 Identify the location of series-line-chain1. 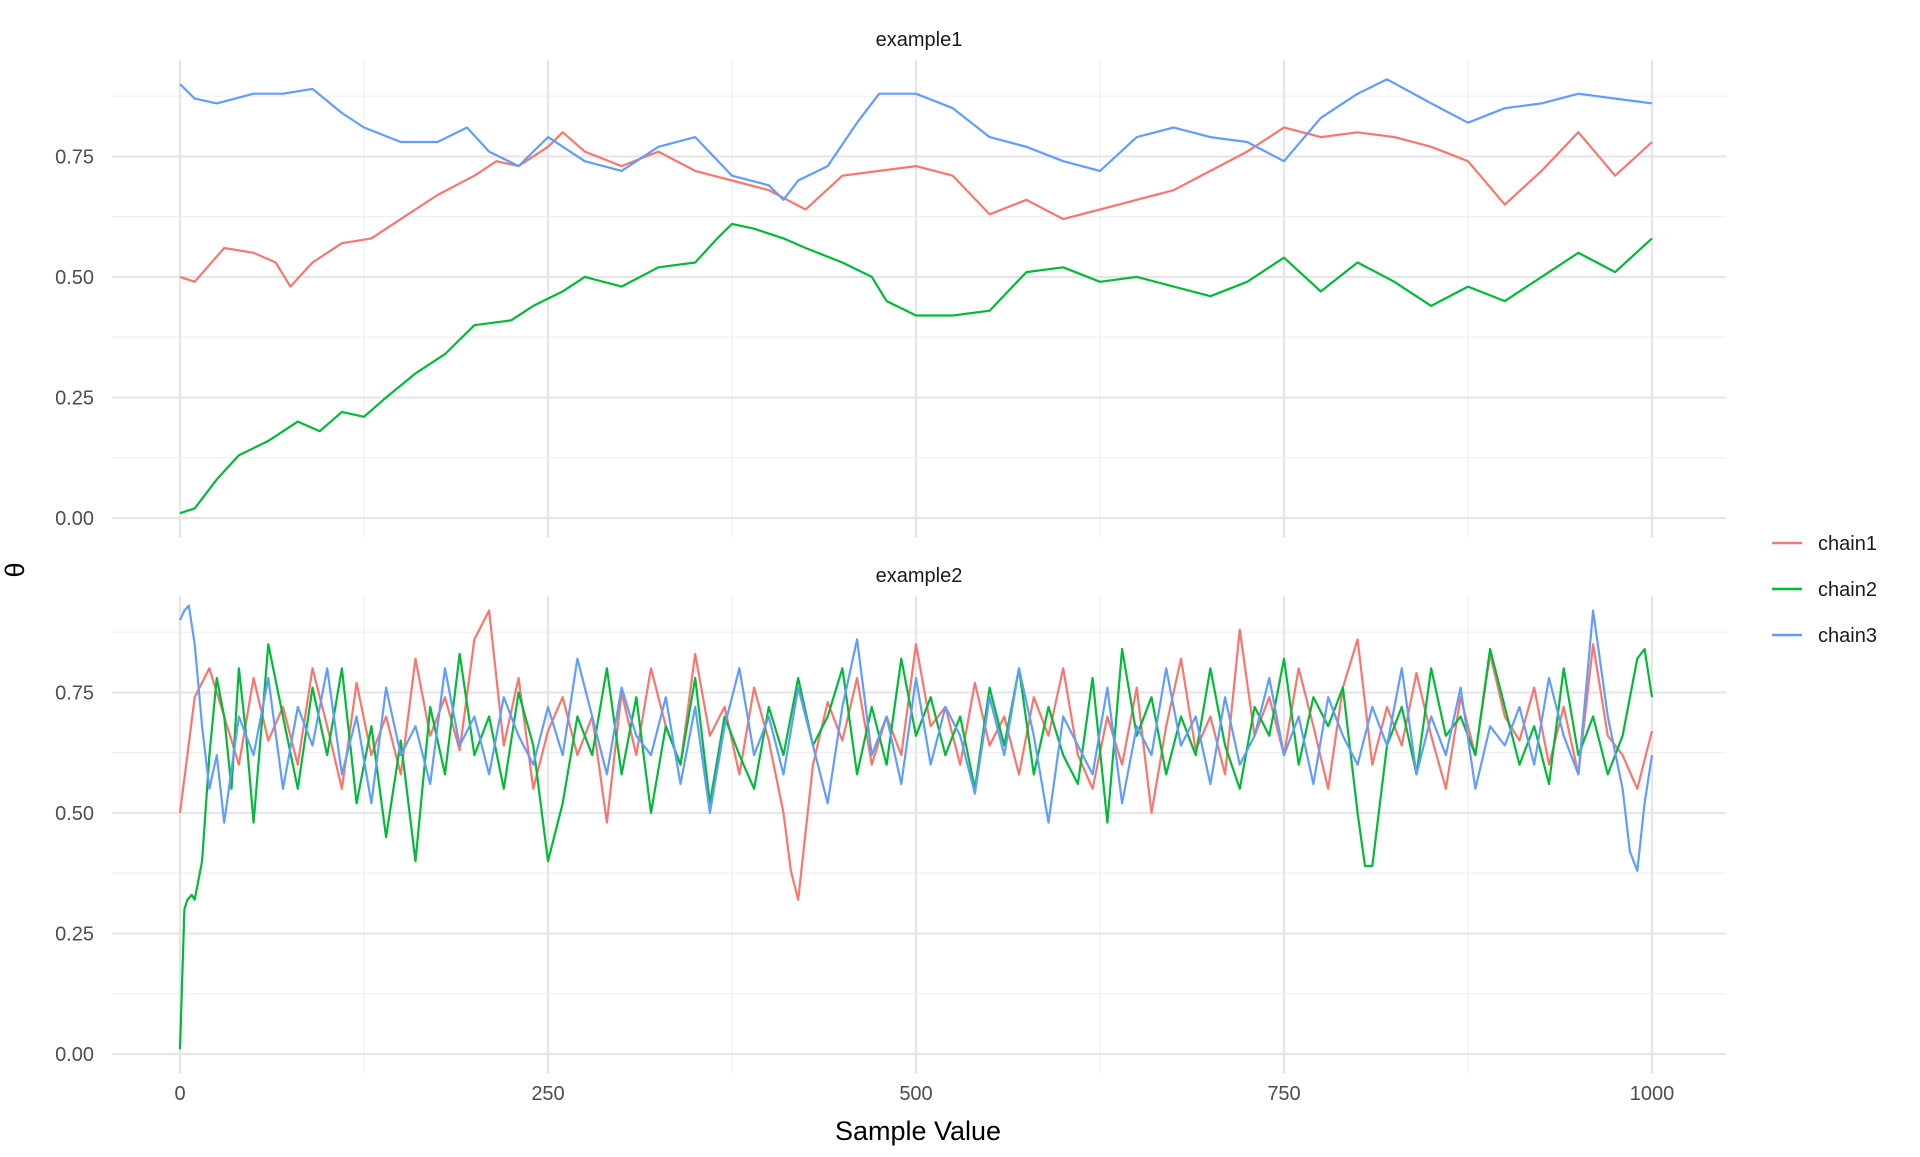
(916, 207).